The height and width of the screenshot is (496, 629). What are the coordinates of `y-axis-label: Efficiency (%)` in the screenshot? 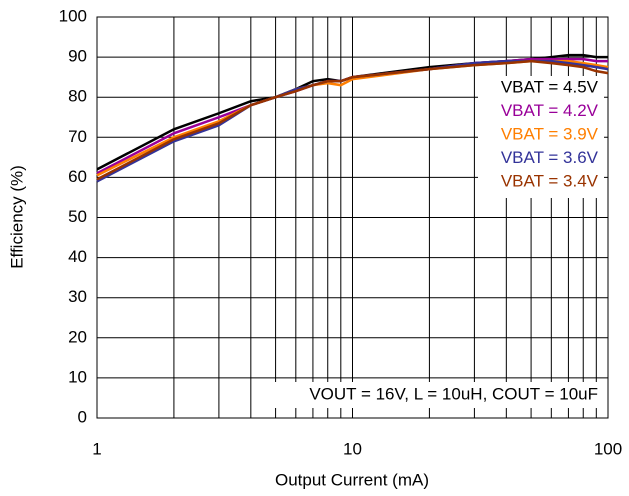 It's located at (16, 217).